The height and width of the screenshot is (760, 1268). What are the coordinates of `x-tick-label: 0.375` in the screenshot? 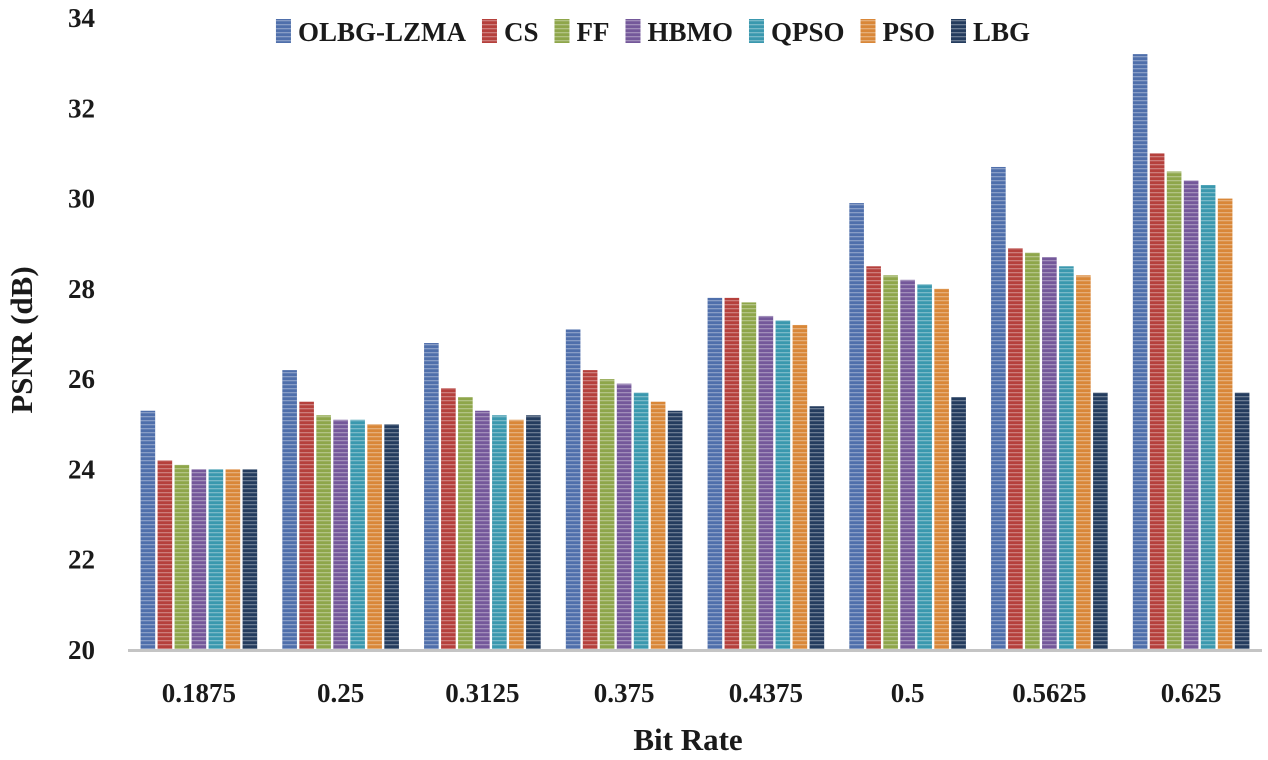 It's located at (624, 693).